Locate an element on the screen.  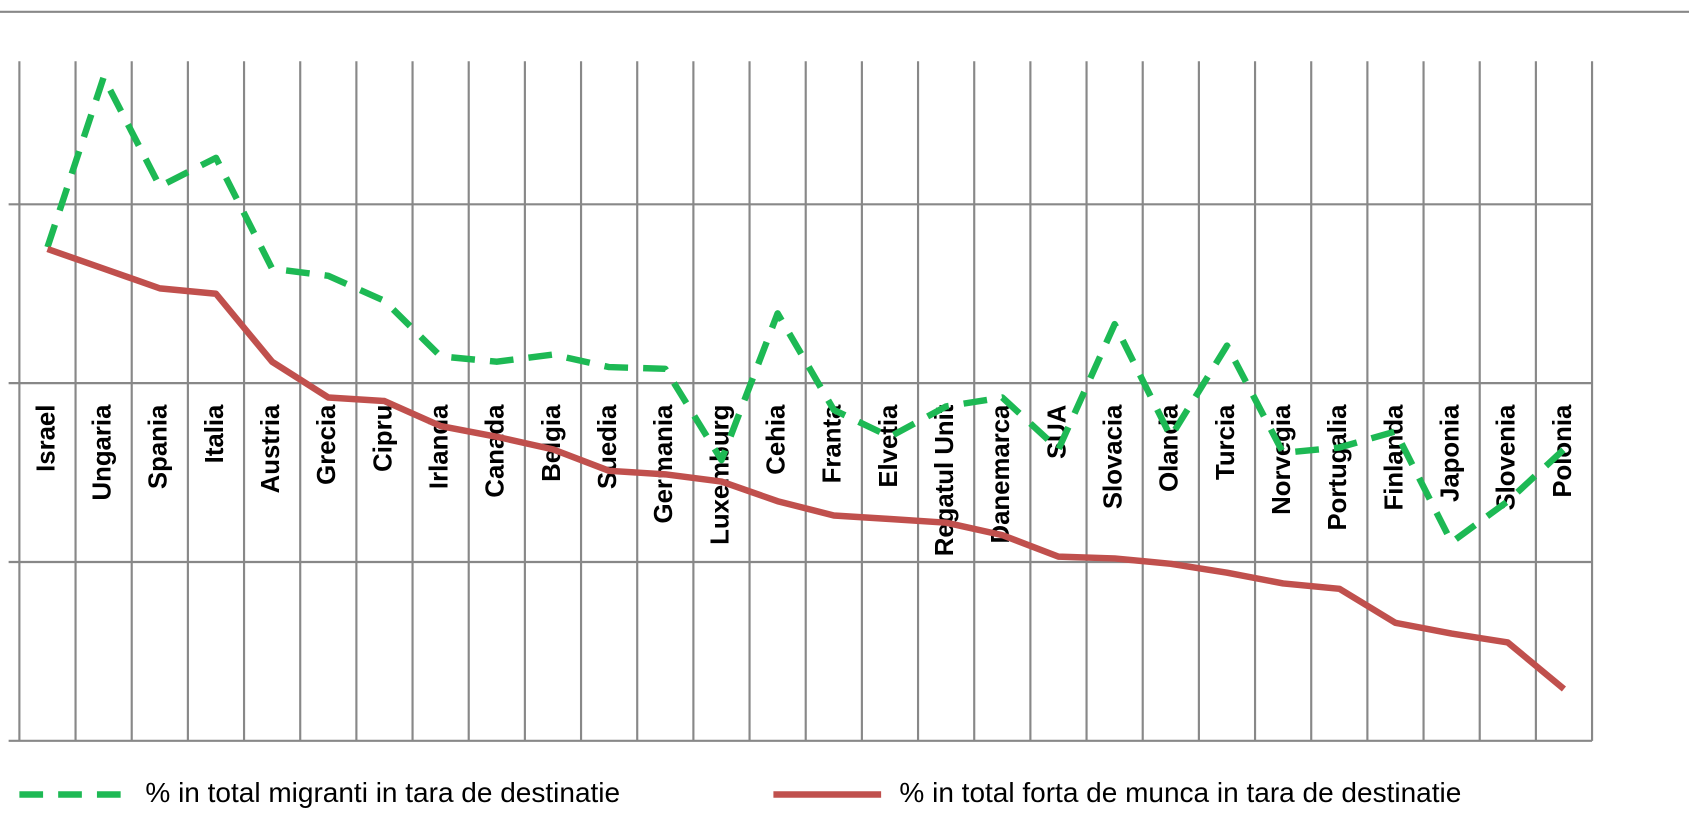
x-tick-label: Irlanda is located at coordinates (439, 446).